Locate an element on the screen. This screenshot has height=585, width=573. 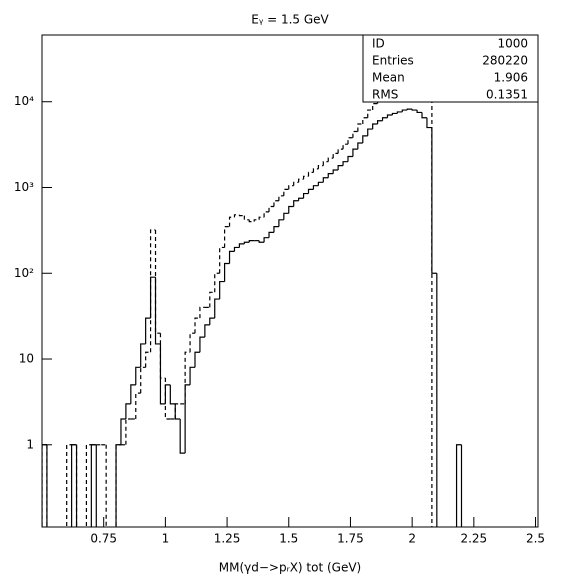
y-tick-label: 10³ is located at coordinates (24, 187).